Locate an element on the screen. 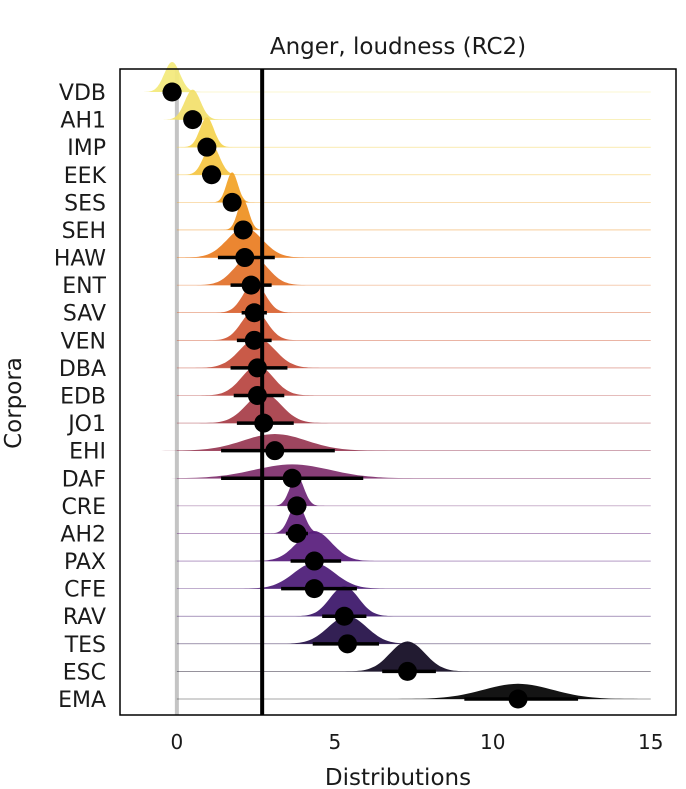  y-tick-label: AH1 is located at coordinates (83, 121).